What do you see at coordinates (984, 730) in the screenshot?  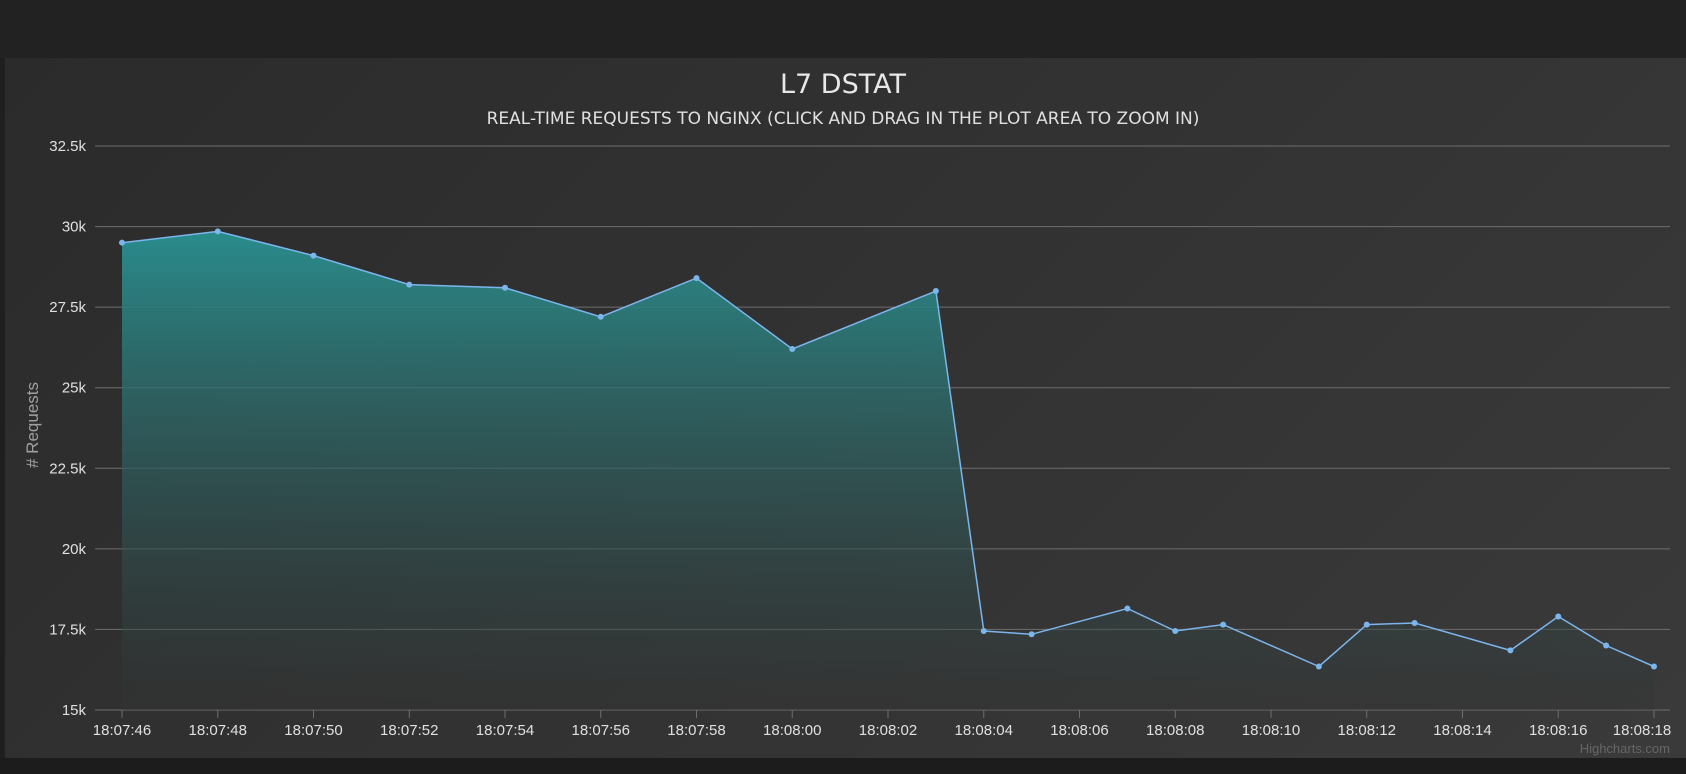 I see `x-tick-label: 18:08:04` at bounding box center [984, 730].